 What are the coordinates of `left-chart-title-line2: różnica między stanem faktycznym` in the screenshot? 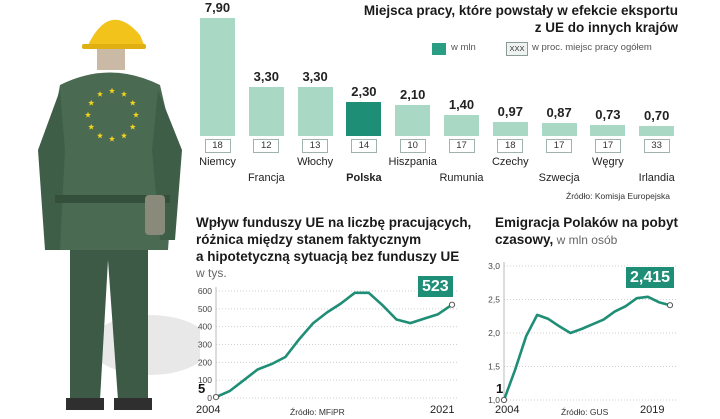 It's located at (309, 239).